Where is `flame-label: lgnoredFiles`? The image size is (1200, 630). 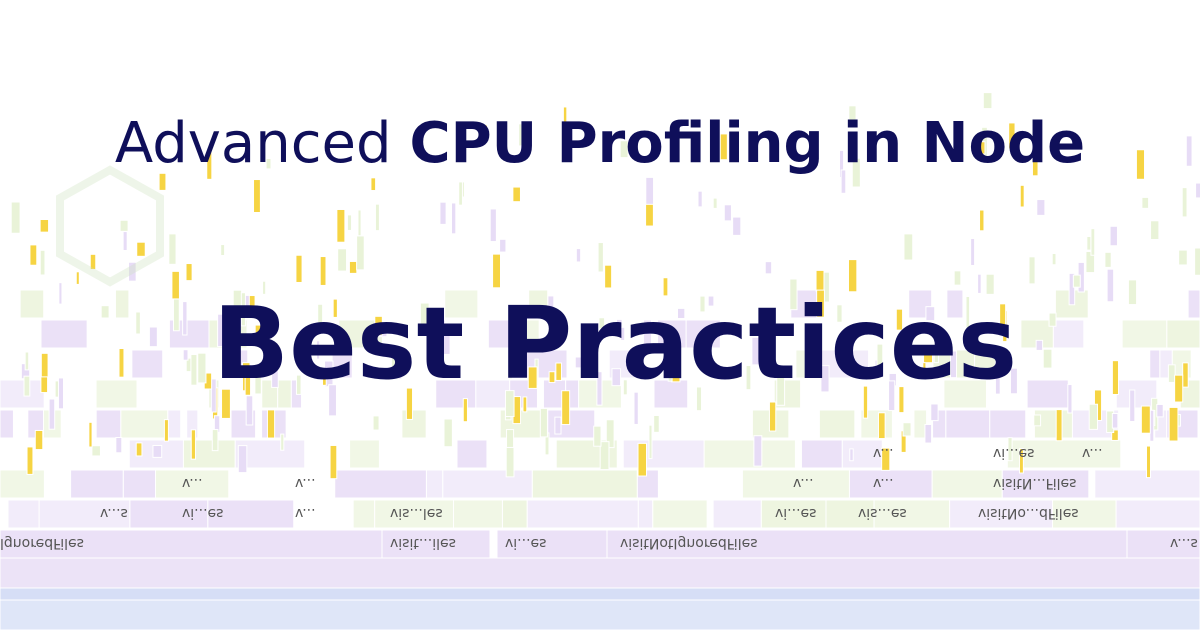 flame-label: lgnoredFiles is located at coordinates (42, 543).